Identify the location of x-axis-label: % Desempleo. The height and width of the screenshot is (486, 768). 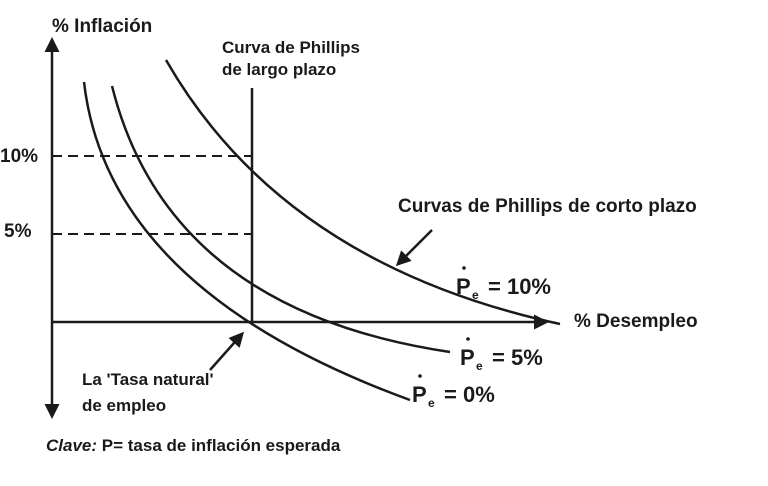
(636, 321).